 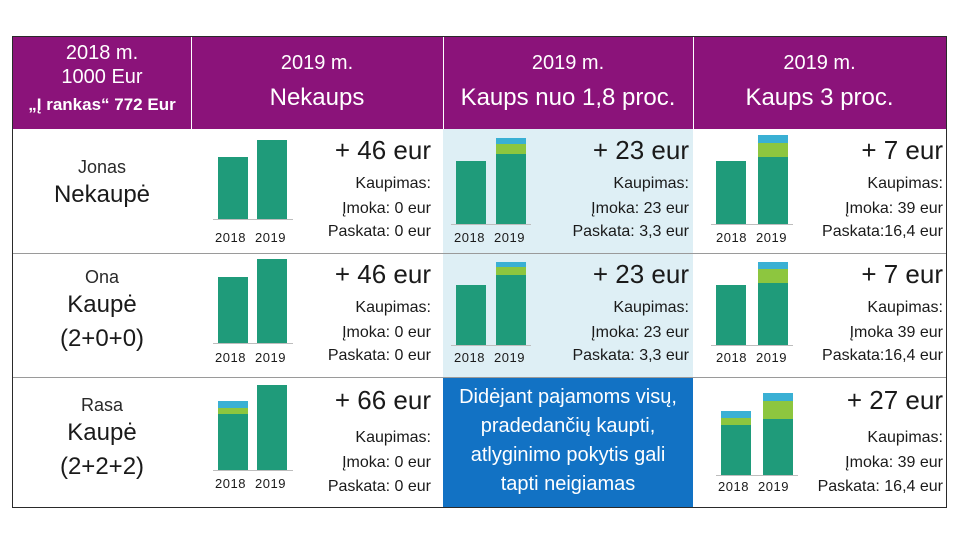 I want to click on row-label-jonas: Jonas Nekaupė, so click(x=102, y=191).